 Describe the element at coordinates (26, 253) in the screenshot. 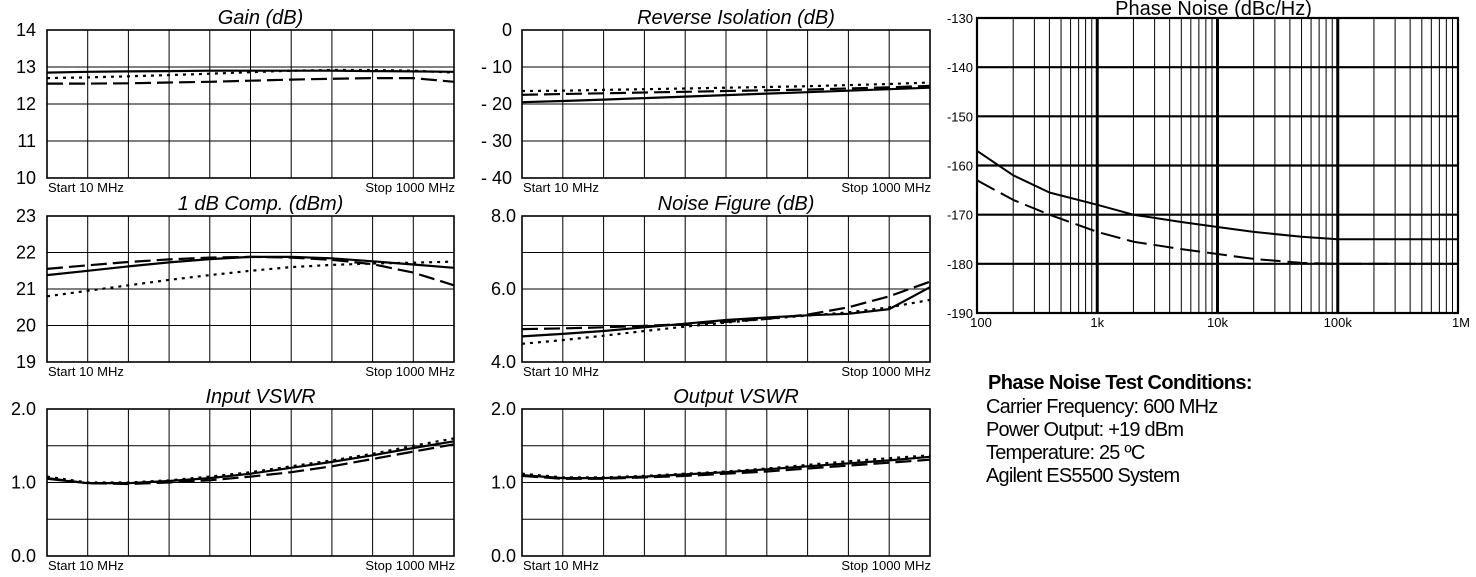

I see `y-tick-label: 22` at that location.